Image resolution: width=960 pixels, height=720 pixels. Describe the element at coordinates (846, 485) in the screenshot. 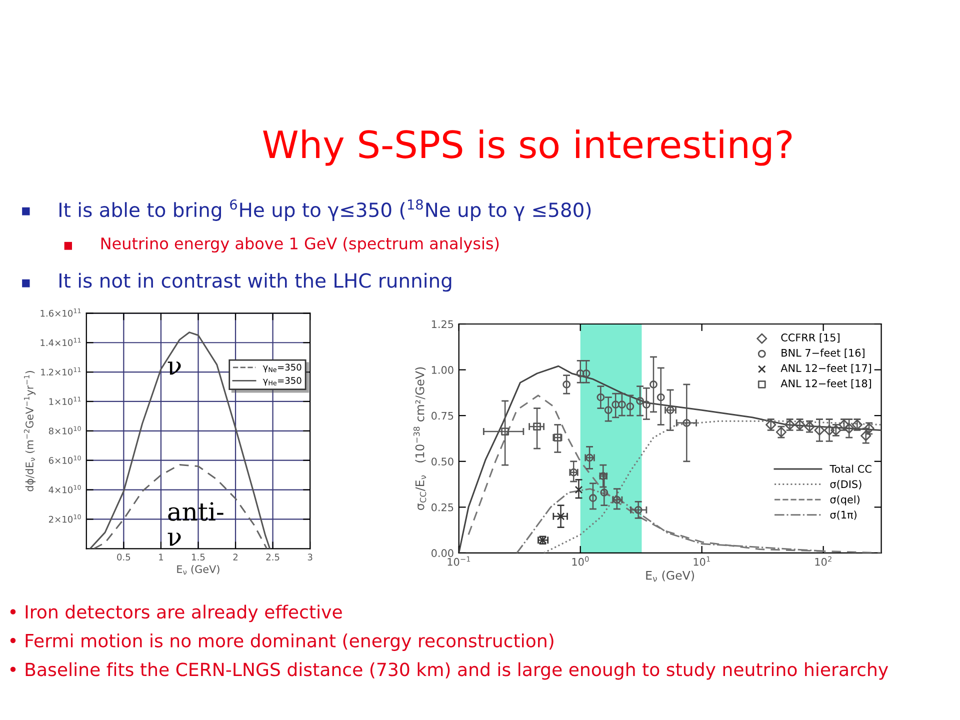

I see `legend-label: σ(DIS)` at that location.